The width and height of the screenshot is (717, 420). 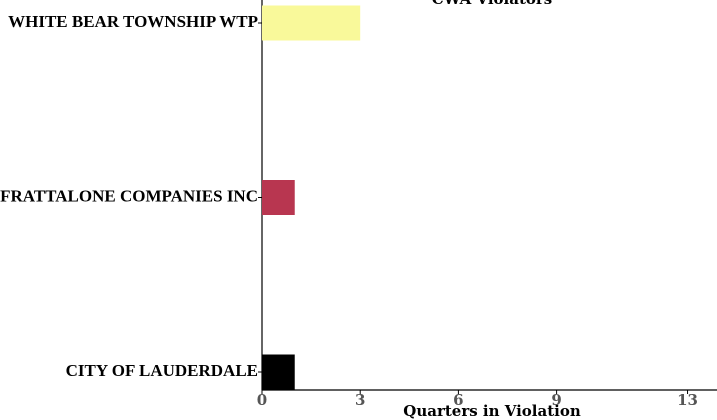 What do you see at coordinates (687, 400) in the screenshot?
I see `x-tick-label: 13` at bounding box center [687, 400].